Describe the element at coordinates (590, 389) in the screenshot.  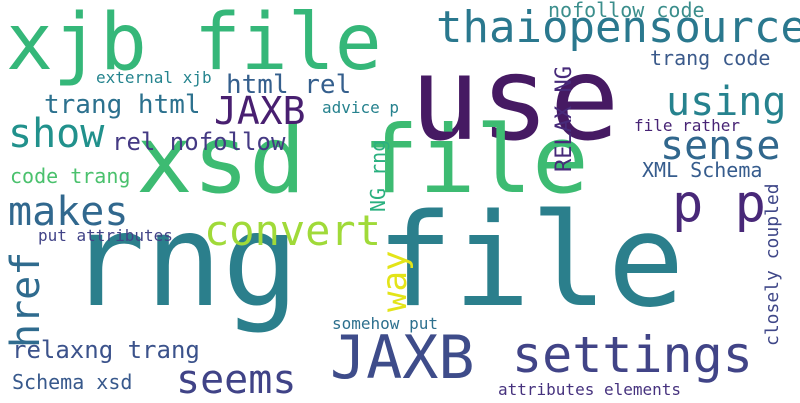
I see `word-attributes-elements: attributes elements` at that location.